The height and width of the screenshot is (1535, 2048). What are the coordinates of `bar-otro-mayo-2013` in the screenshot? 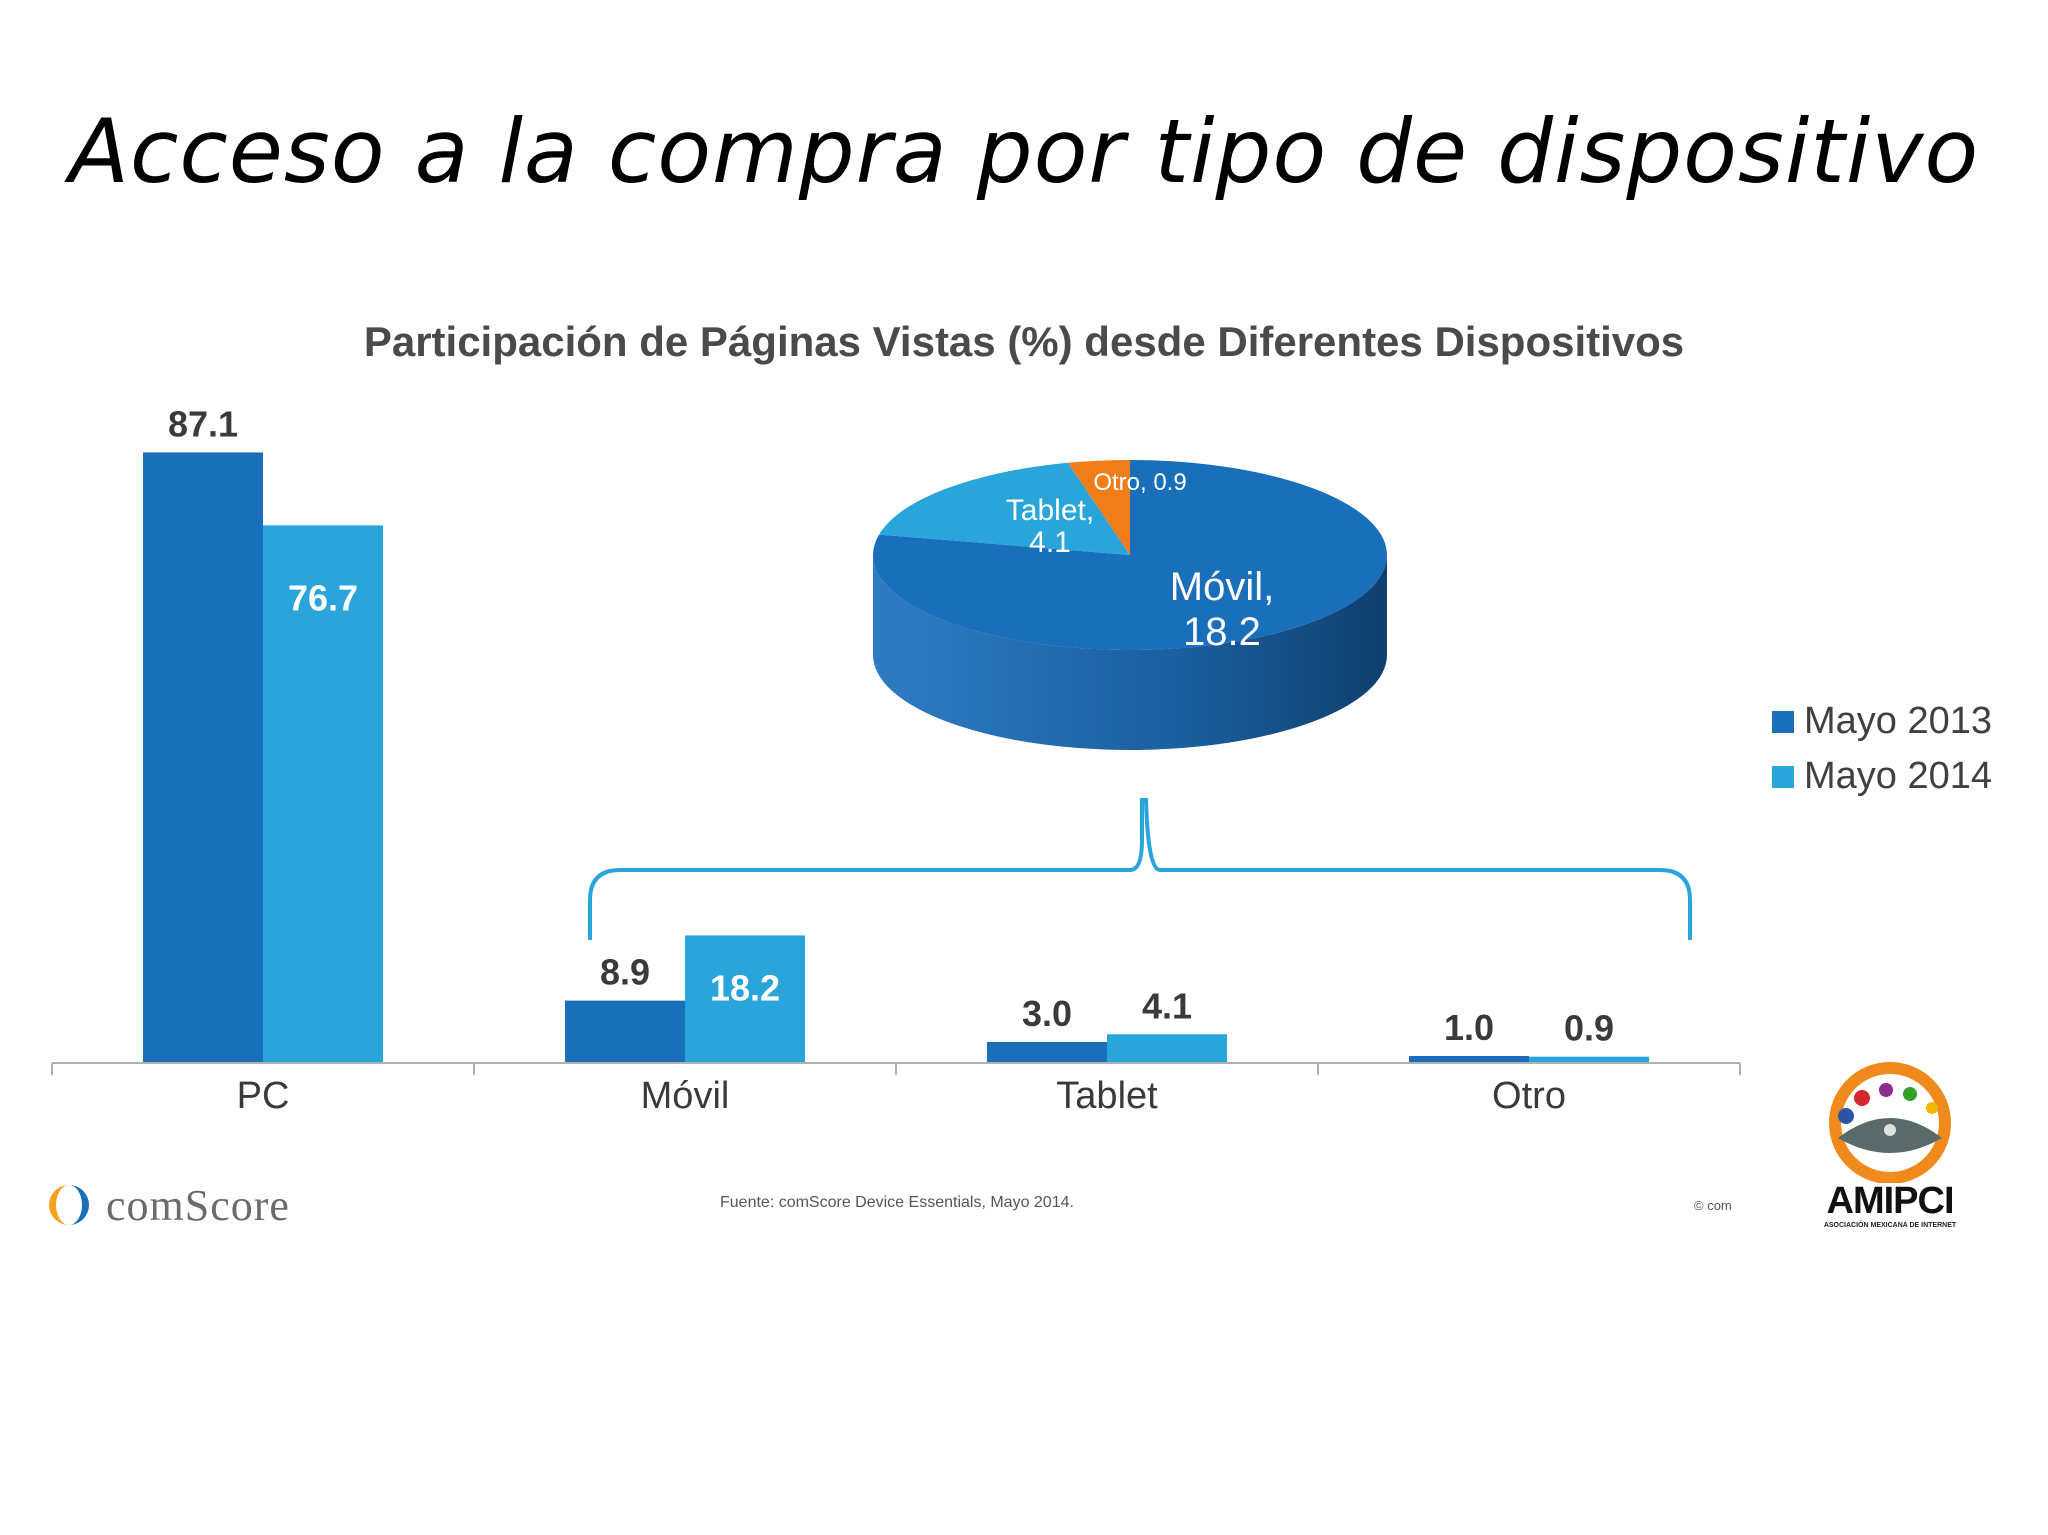 It's located at (1469, 1059).